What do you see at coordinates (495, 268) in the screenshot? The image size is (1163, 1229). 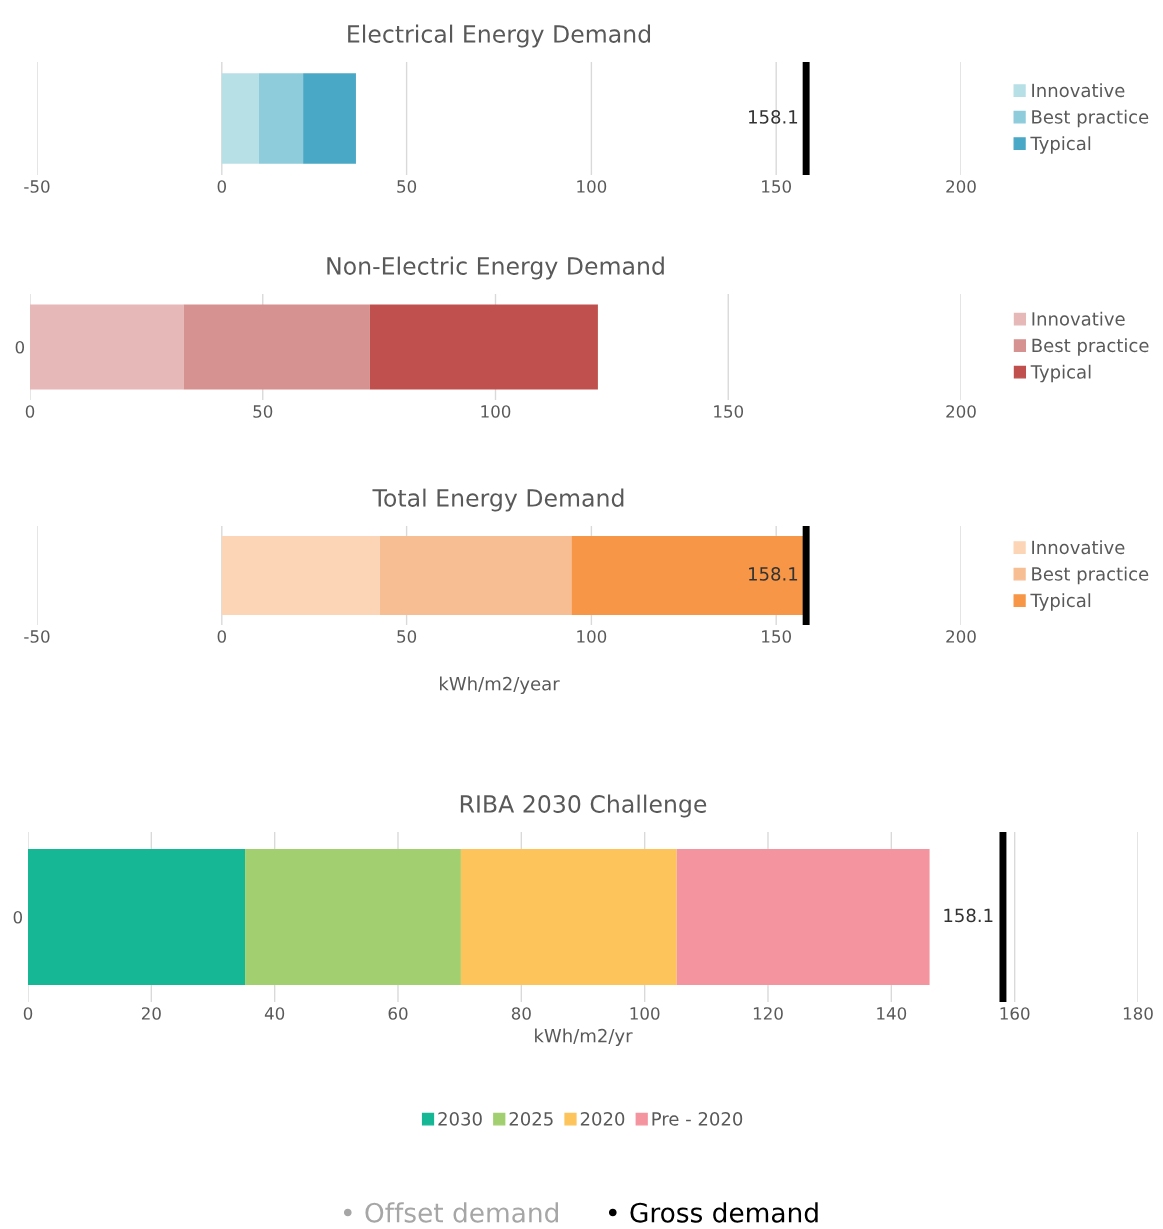 I see `chart-title: Non-Electric Energy Demand` at bounding box center [495, 268].